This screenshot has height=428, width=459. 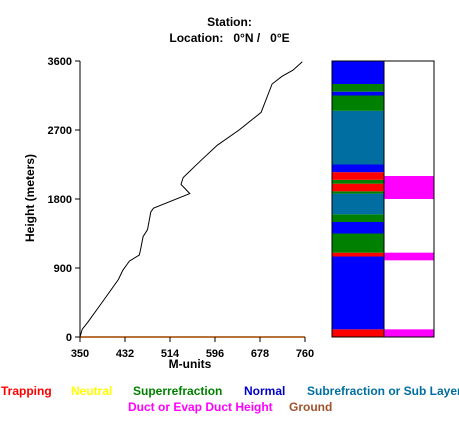 What do you see at coordinates (305, 354) in the screenshot?
I see `x-tick-label: 760` at bounding box center [305, 354].